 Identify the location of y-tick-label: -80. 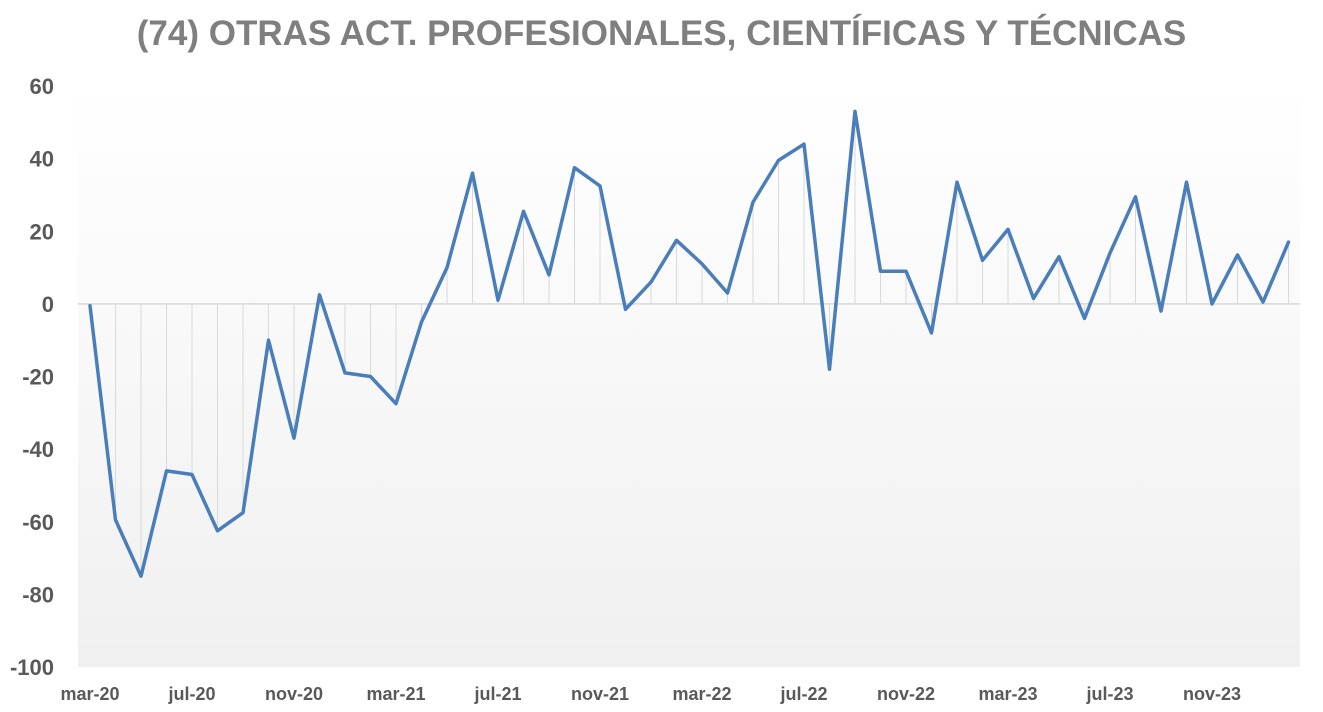
(38, 594).